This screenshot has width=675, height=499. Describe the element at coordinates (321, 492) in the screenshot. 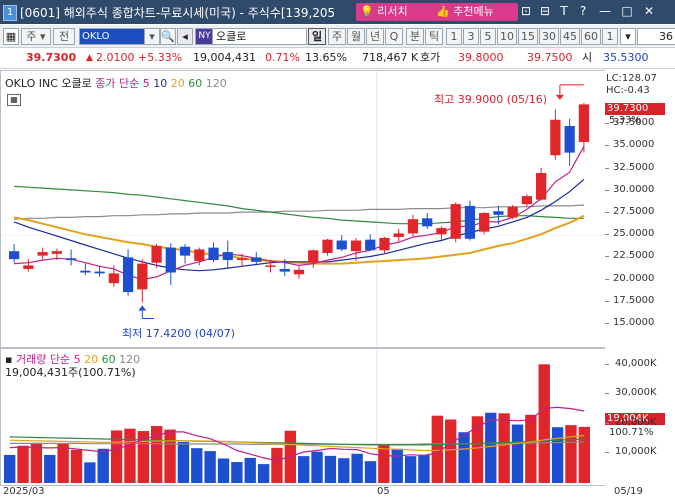

I see `time-axis: 2025/03 05 05/19` at that location.